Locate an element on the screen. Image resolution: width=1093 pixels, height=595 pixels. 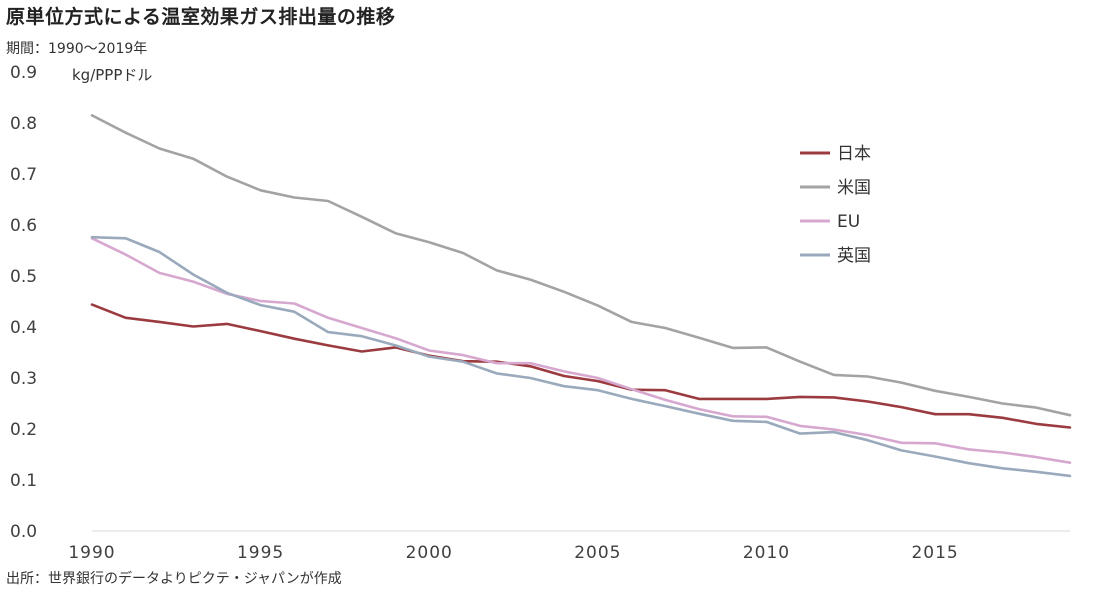
x-tick-label: 1995 is located at coordinates (260, 553).